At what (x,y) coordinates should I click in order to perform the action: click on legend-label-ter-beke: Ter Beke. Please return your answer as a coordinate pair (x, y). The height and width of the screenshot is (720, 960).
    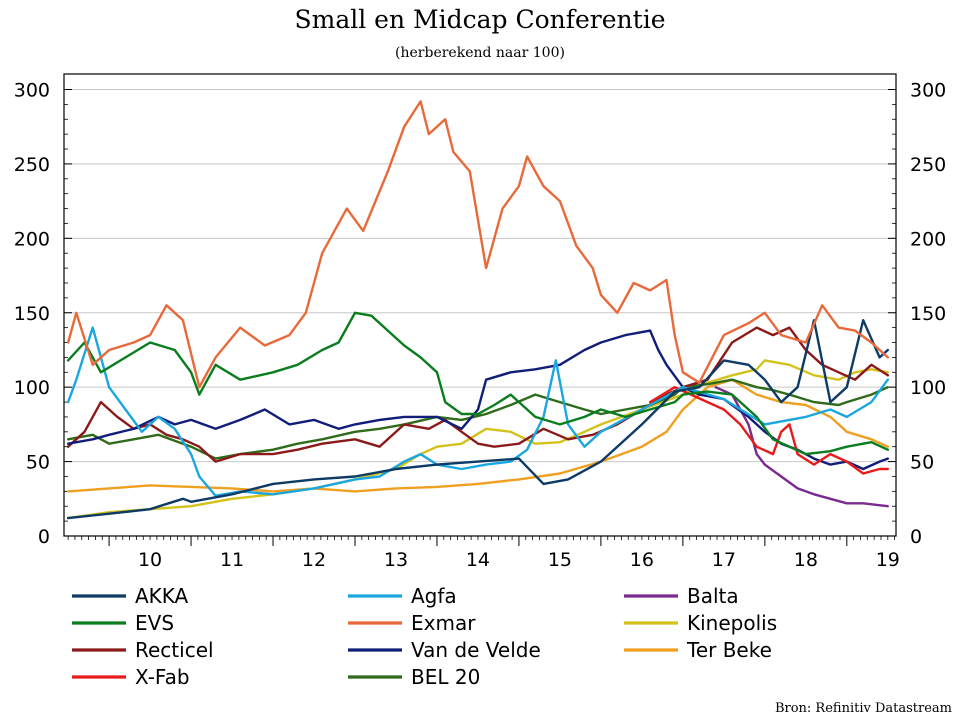
    Looking at the image, I should click on (729, 650).